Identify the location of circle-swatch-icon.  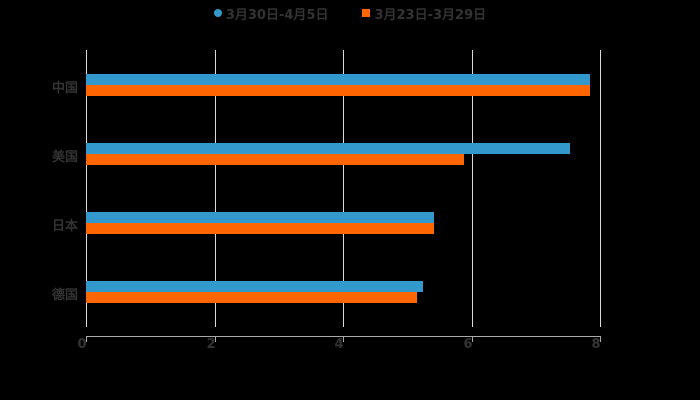
(217, 13).